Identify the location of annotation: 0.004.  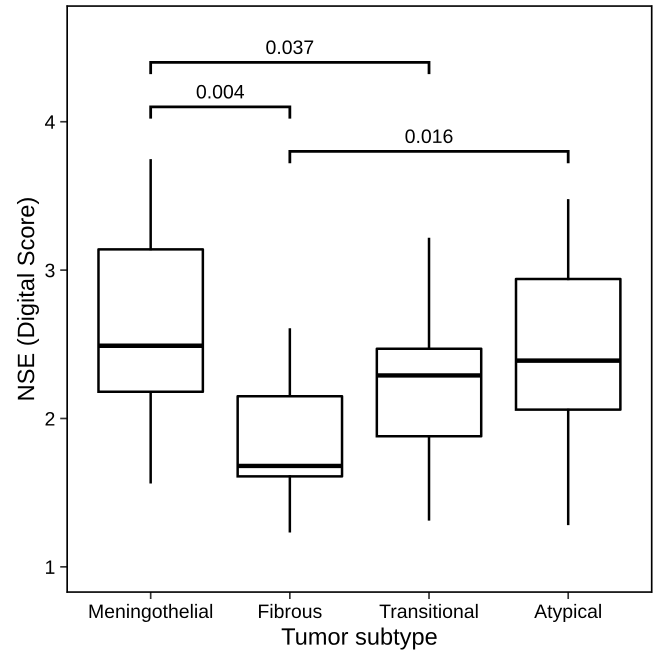
(220, 91).